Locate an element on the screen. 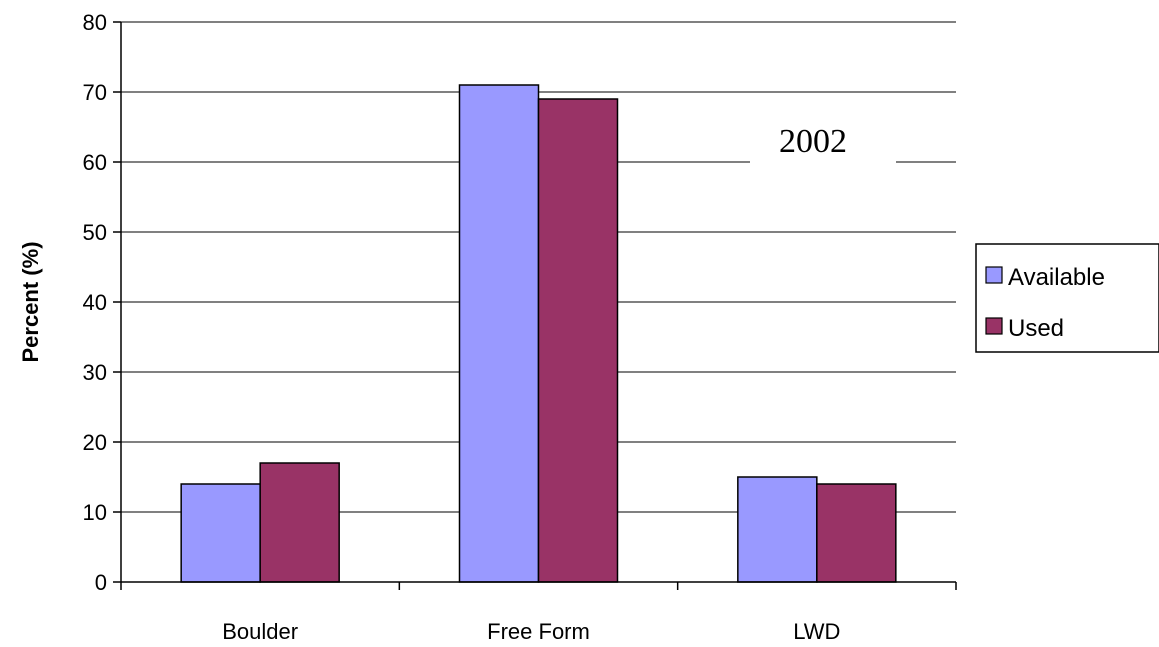 This screenshot has width=1159, height=647. y-tick-label: 60 is located at coordinates (95, 162).